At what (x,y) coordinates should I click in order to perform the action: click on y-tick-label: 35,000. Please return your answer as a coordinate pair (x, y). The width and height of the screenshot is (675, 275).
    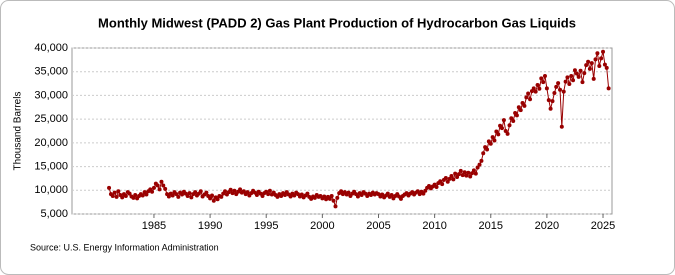
    Looking at the image, I should click on (51, 72).